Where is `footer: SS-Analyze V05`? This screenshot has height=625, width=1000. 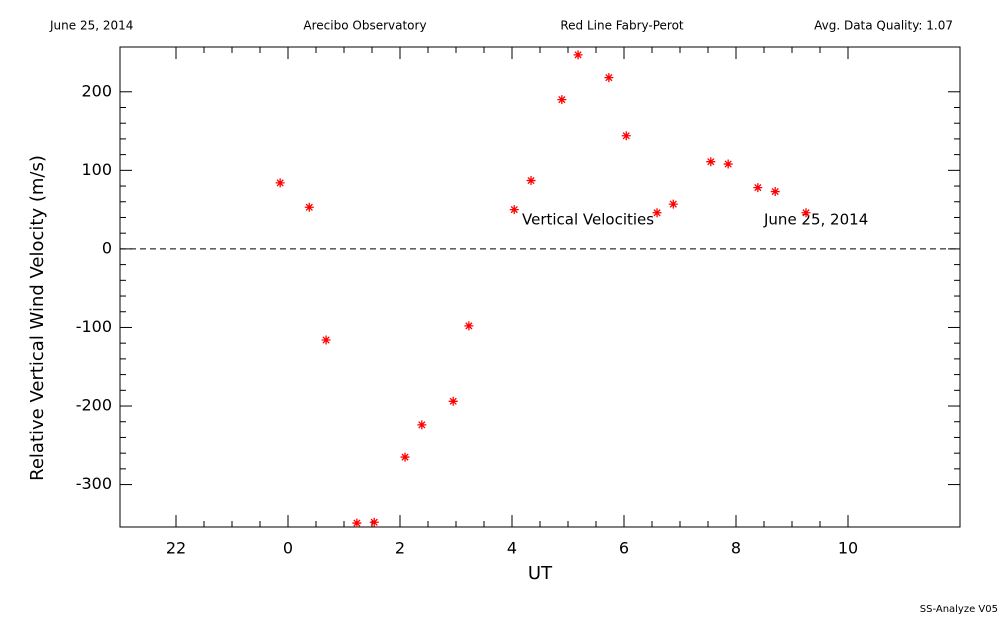 footer: SS-Analyze V05 is located at coordinates (959, 609).